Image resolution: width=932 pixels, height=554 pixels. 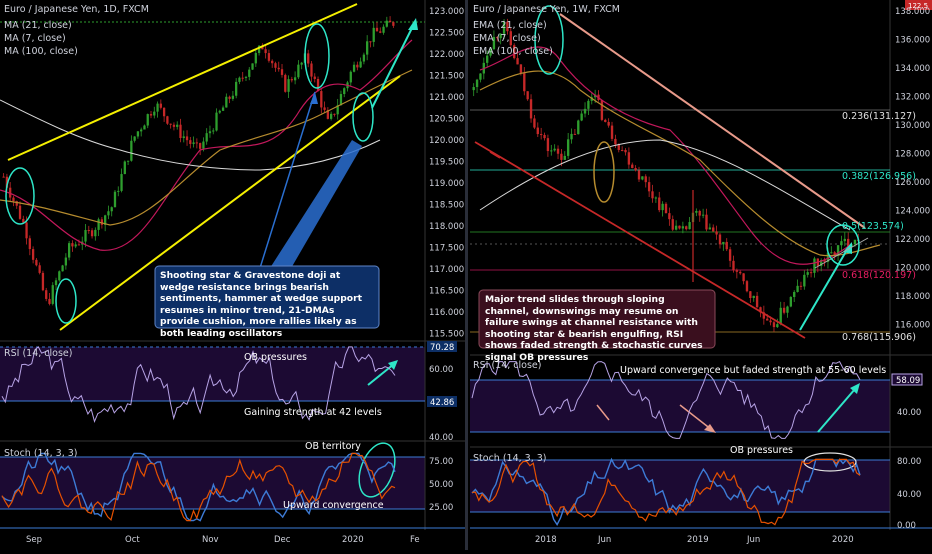 I want to click on right-cyan-arrow, so click(x=824, y=289).